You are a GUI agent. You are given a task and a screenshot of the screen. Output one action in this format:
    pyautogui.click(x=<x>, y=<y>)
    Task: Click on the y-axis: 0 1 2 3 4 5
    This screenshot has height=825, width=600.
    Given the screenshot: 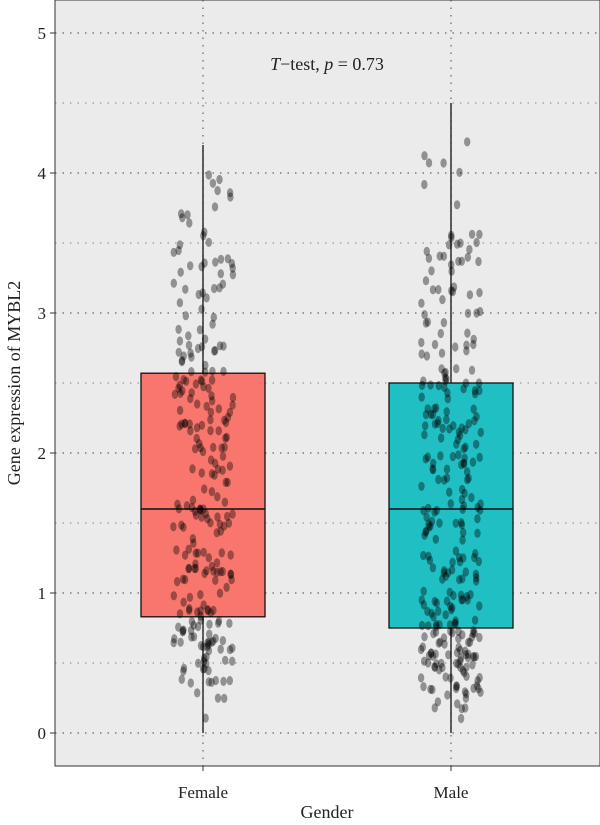 What is the action you would take?
    pyautogui.click(x=46, y=383)
    